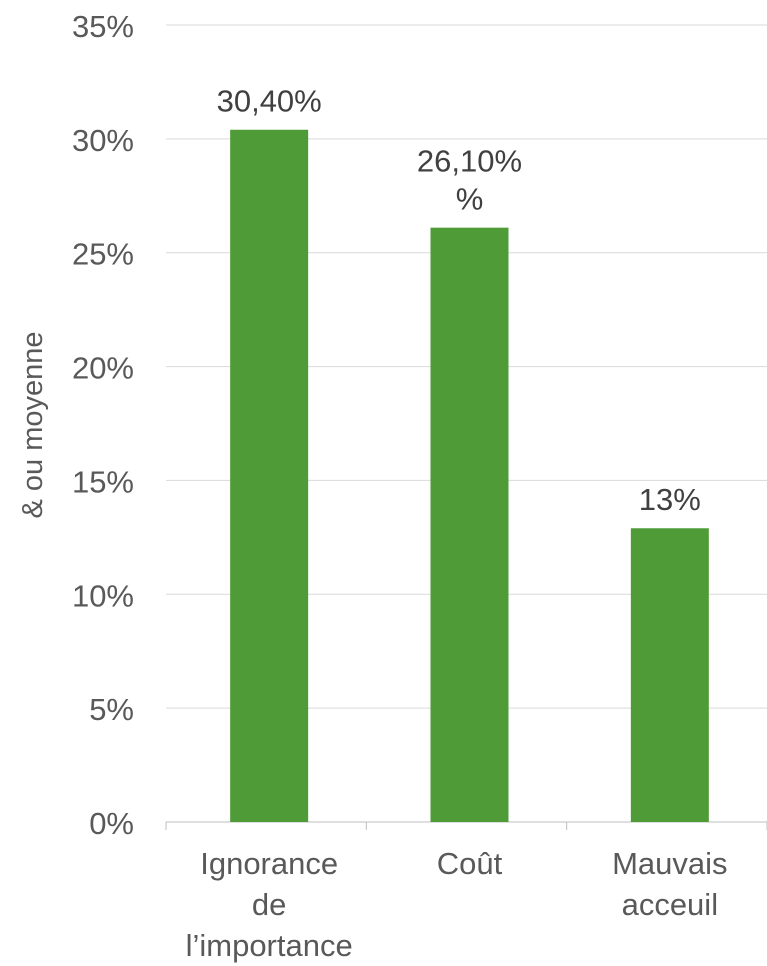  I want to click on x-category-label-line: Coût, so click(470, 863).